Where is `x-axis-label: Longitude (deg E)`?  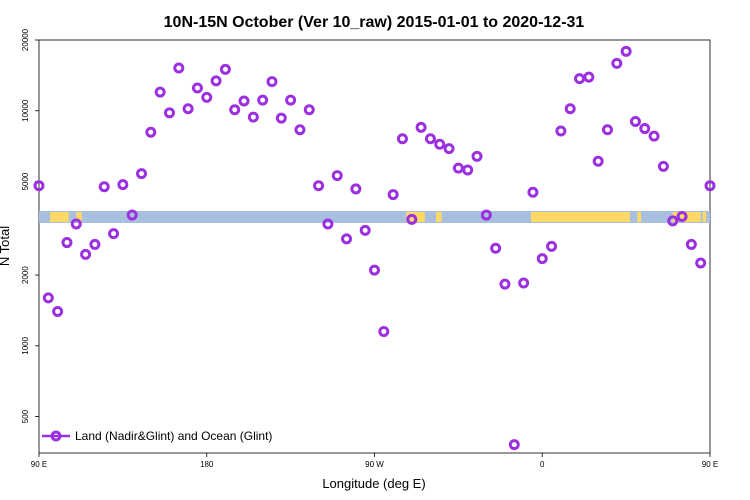 x-axis-label: Longitude (deg E) is located at coordinates (373, 483).